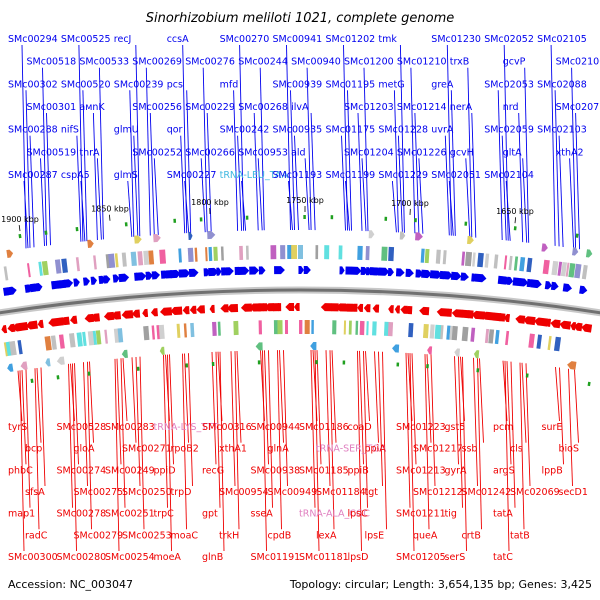 The height and width of the screenshot is (600, 600). I want to click on feature-label: SMc00528, so click(82, 427).